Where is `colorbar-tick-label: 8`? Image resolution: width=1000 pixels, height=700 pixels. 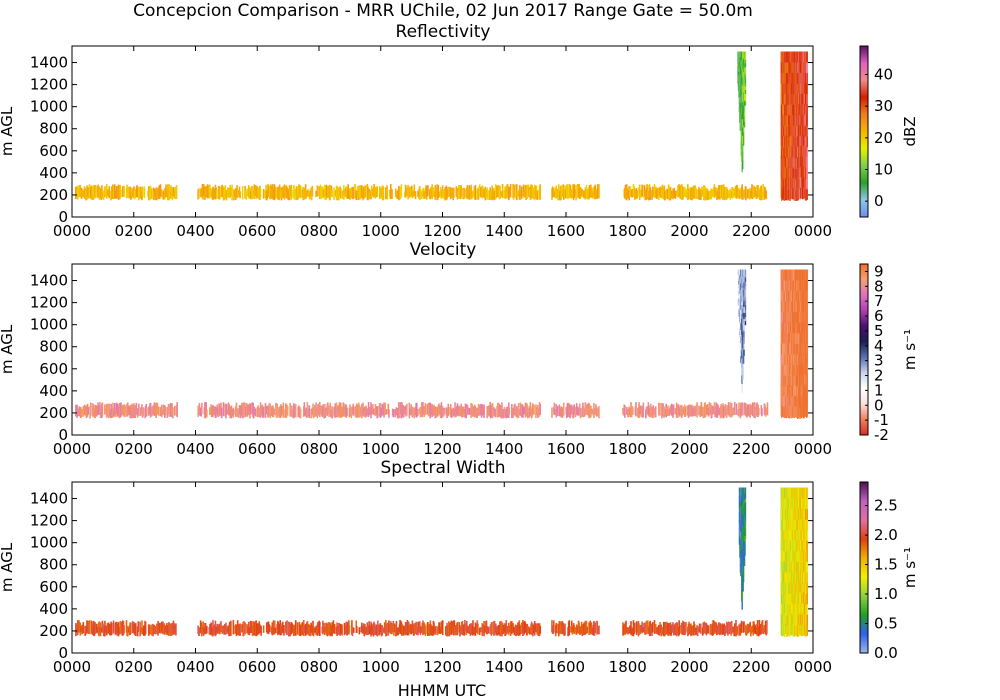 colorbar-tick-label: 8 is located at coordinates (879, 286).